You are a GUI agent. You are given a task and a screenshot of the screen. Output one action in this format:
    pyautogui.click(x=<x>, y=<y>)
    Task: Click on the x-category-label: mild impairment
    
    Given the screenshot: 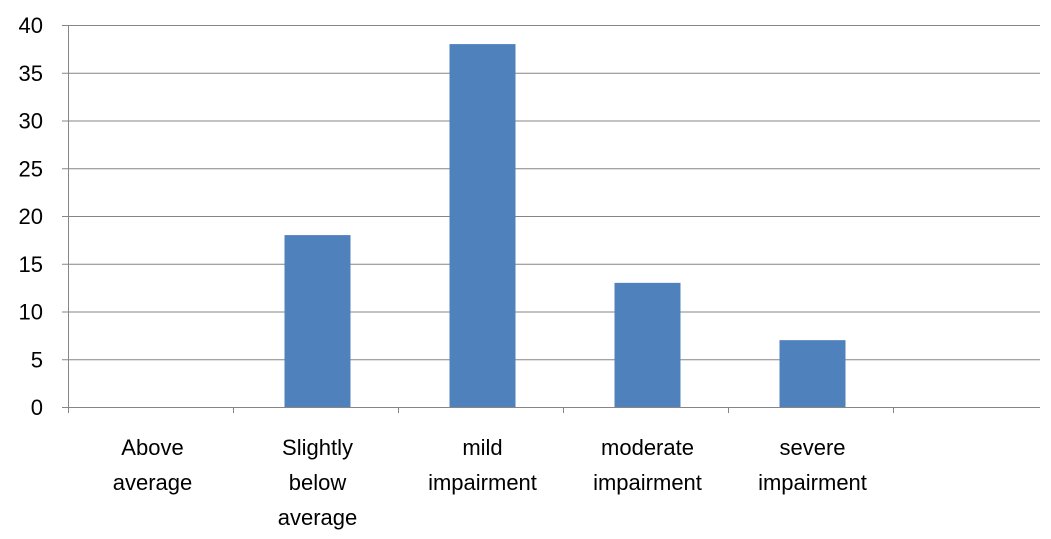 What is the action you would take?
    pyautogui.click(x=482, y=465)
    